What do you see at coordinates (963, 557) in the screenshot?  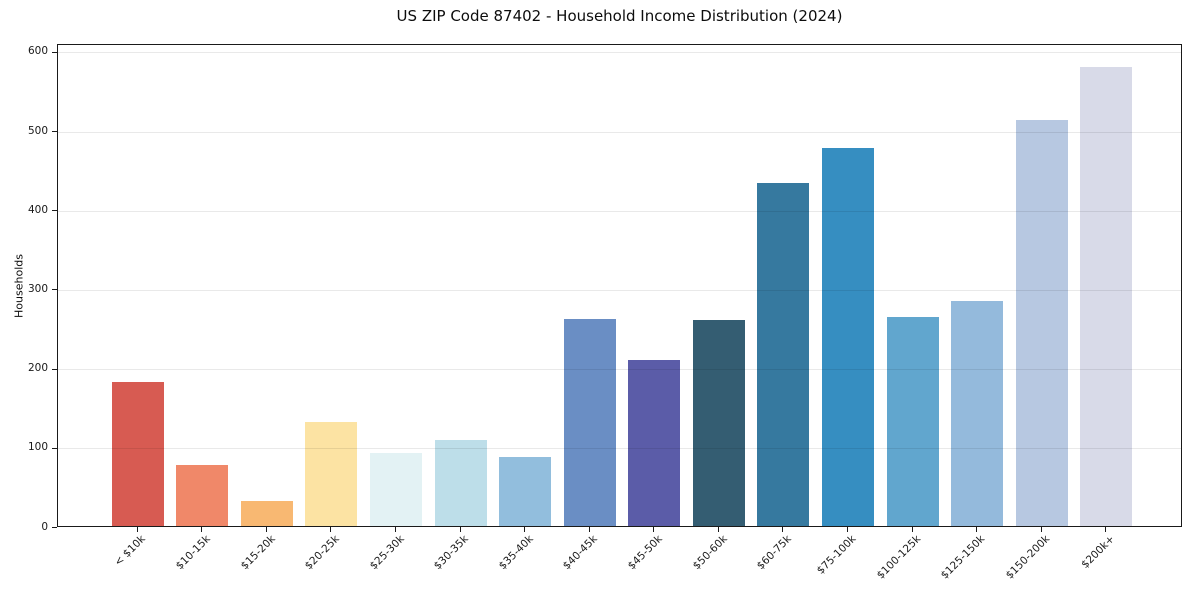 I see `x-tick-label: $125-150k` at bounding box center [963, 557].